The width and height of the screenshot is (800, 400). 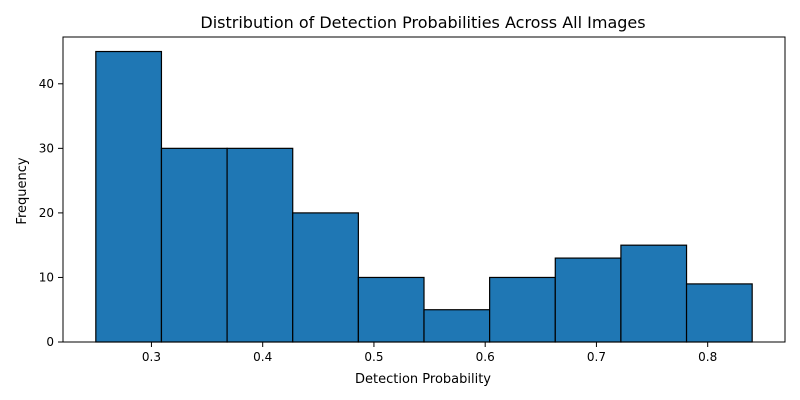 I want to click on x-tick-label: 0.5, so click(x=373, y=357).